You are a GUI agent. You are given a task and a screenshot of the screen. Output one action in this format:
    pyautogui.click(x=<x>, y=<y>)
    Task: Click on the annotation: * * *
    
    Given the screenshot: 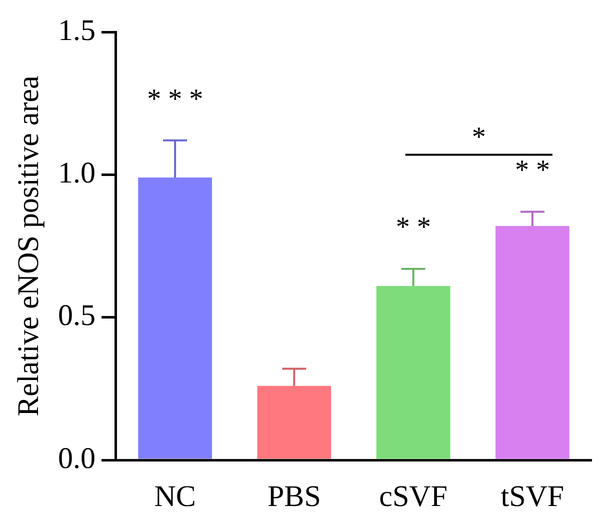 What is the action you would take?
    pyautogui.click(x=175, y=99)
    